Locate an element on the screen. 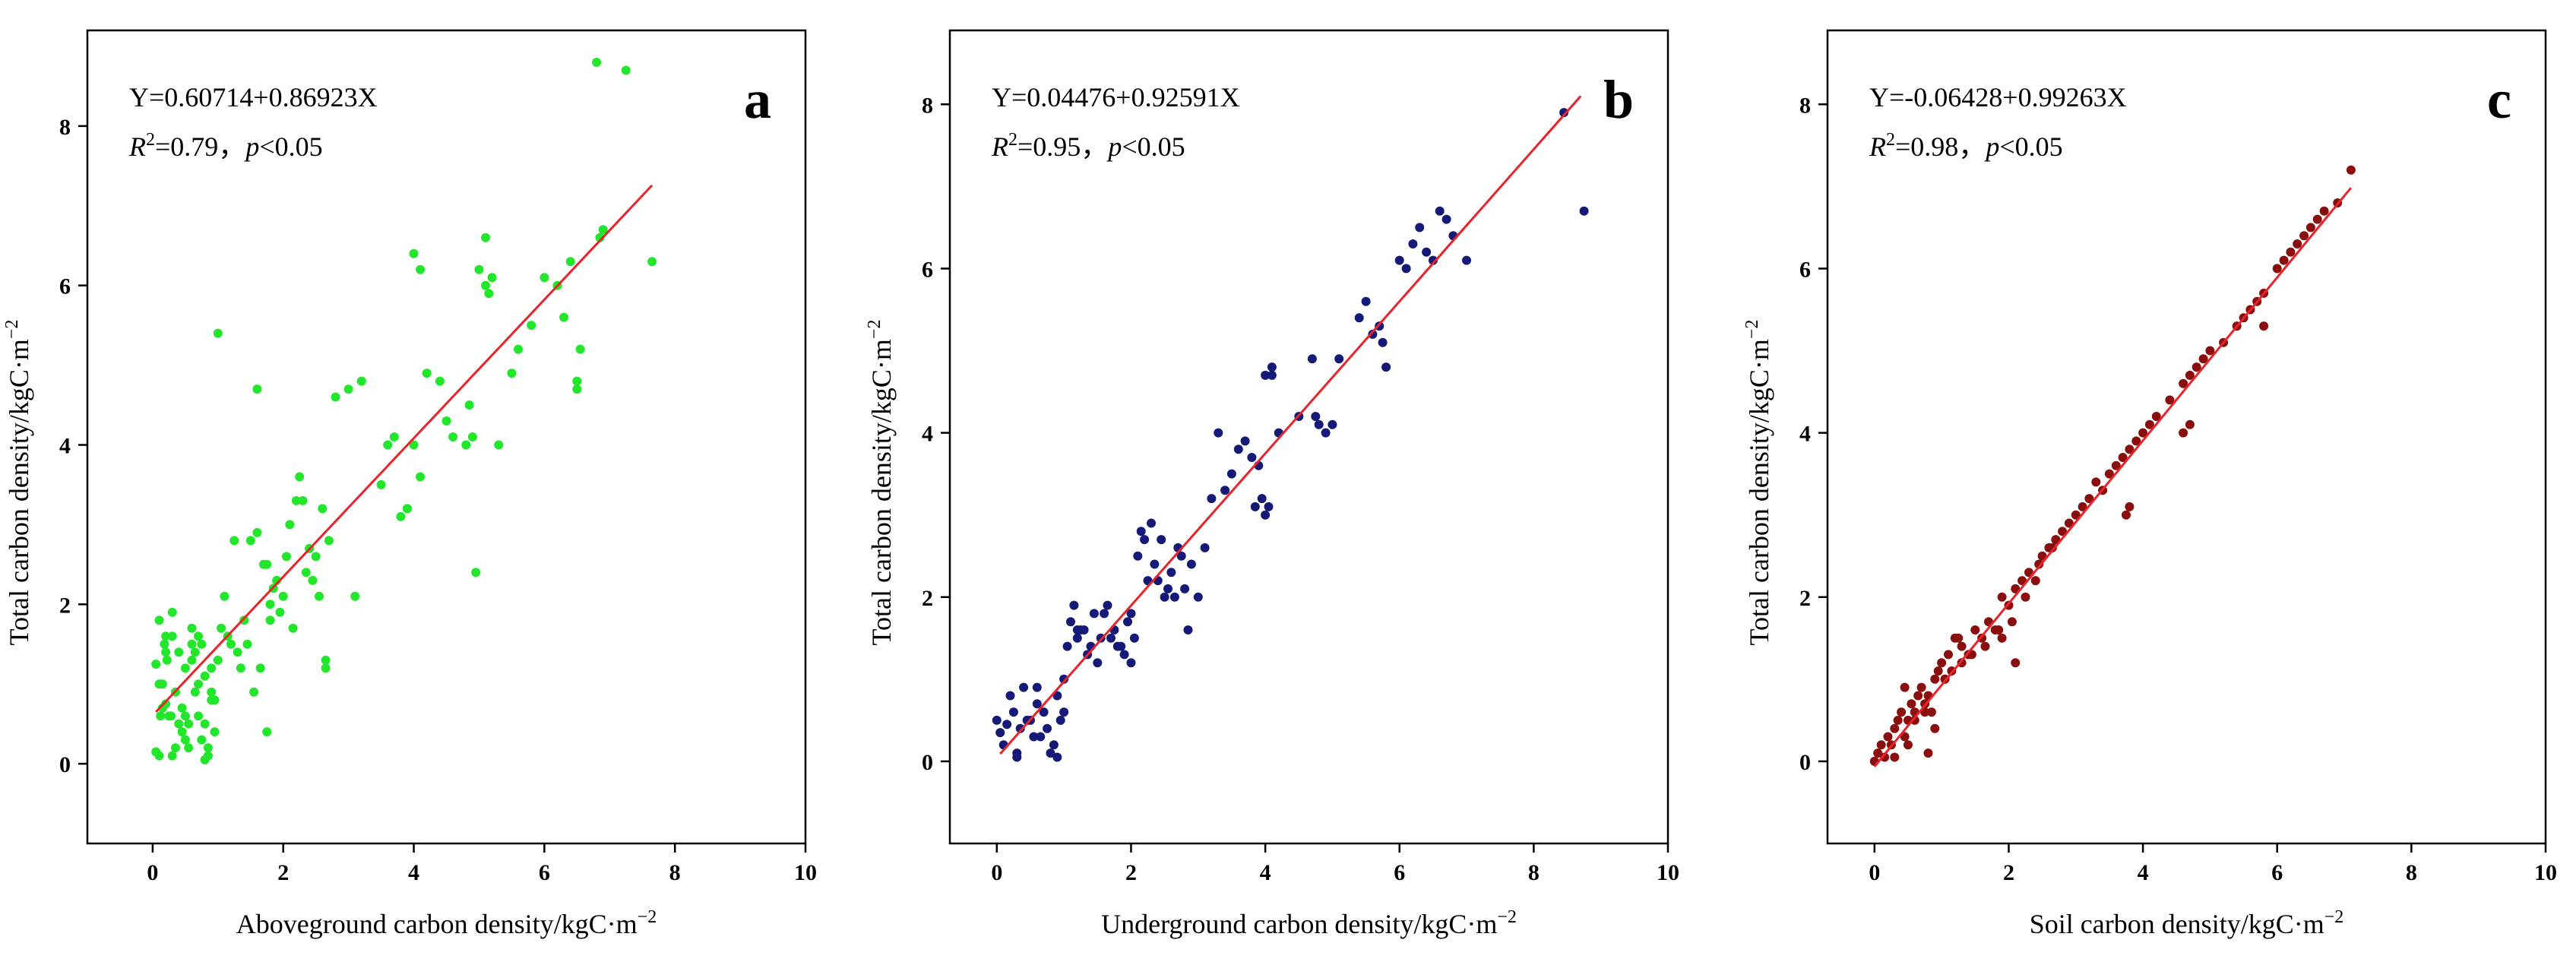 This screenshot has height=962, width=2576. regression-line is located at coordinates (2113, 477).